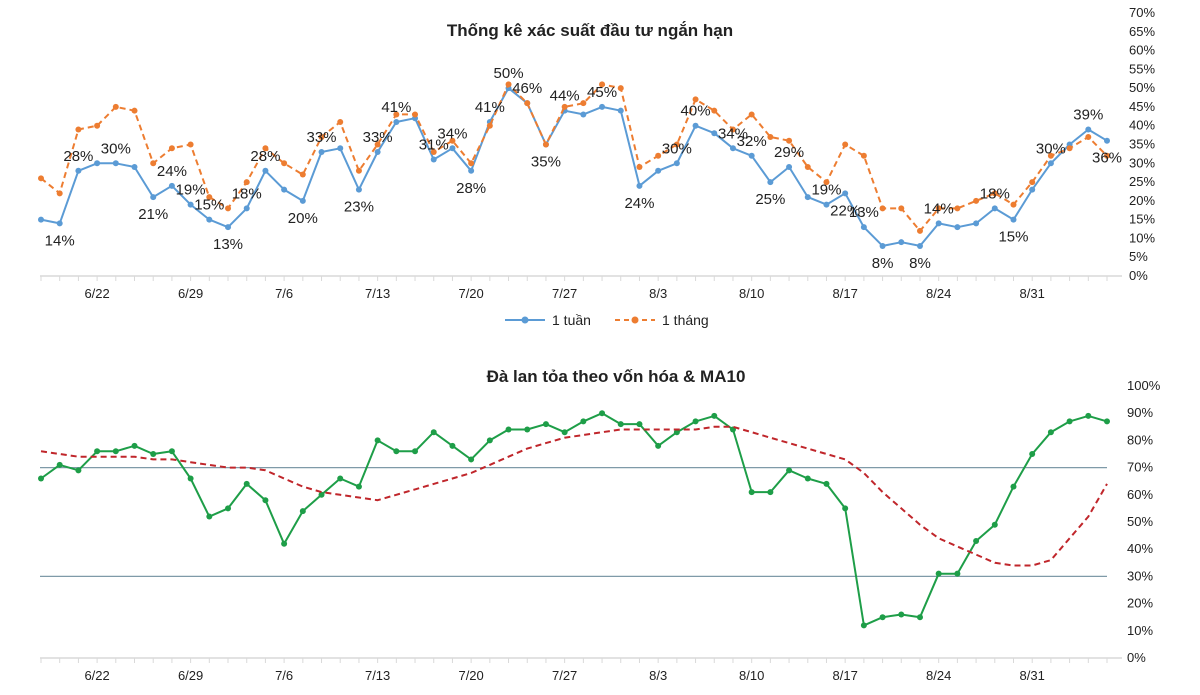 The width and height of the screenshot is (1200, 695). What do you see at coordinates (452, 133) in the screenshot?
I see `data-label: 34%` at bounding box center [452, 133].